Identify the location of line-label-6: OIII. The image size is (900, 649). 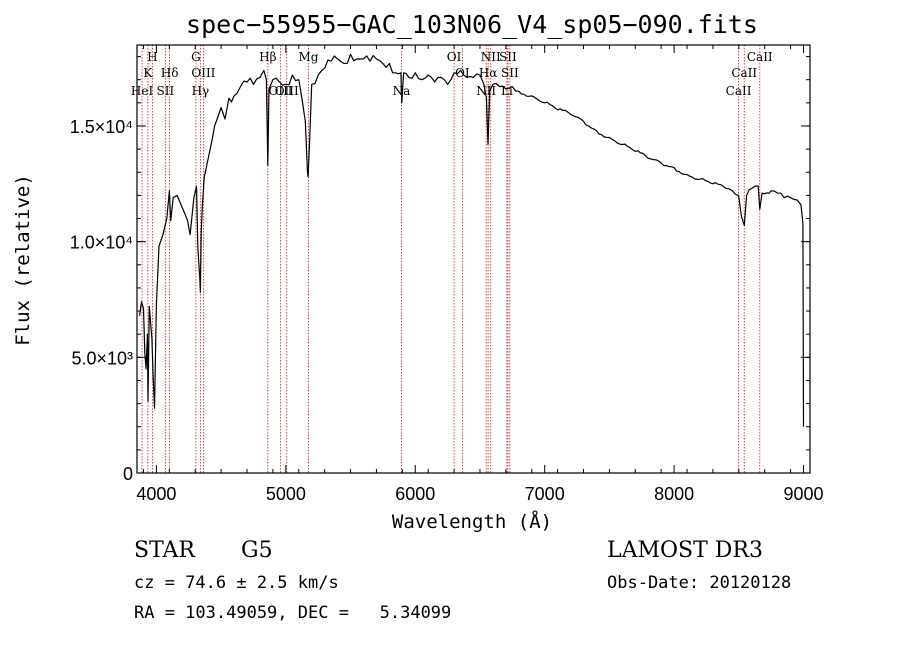
(203, 73).